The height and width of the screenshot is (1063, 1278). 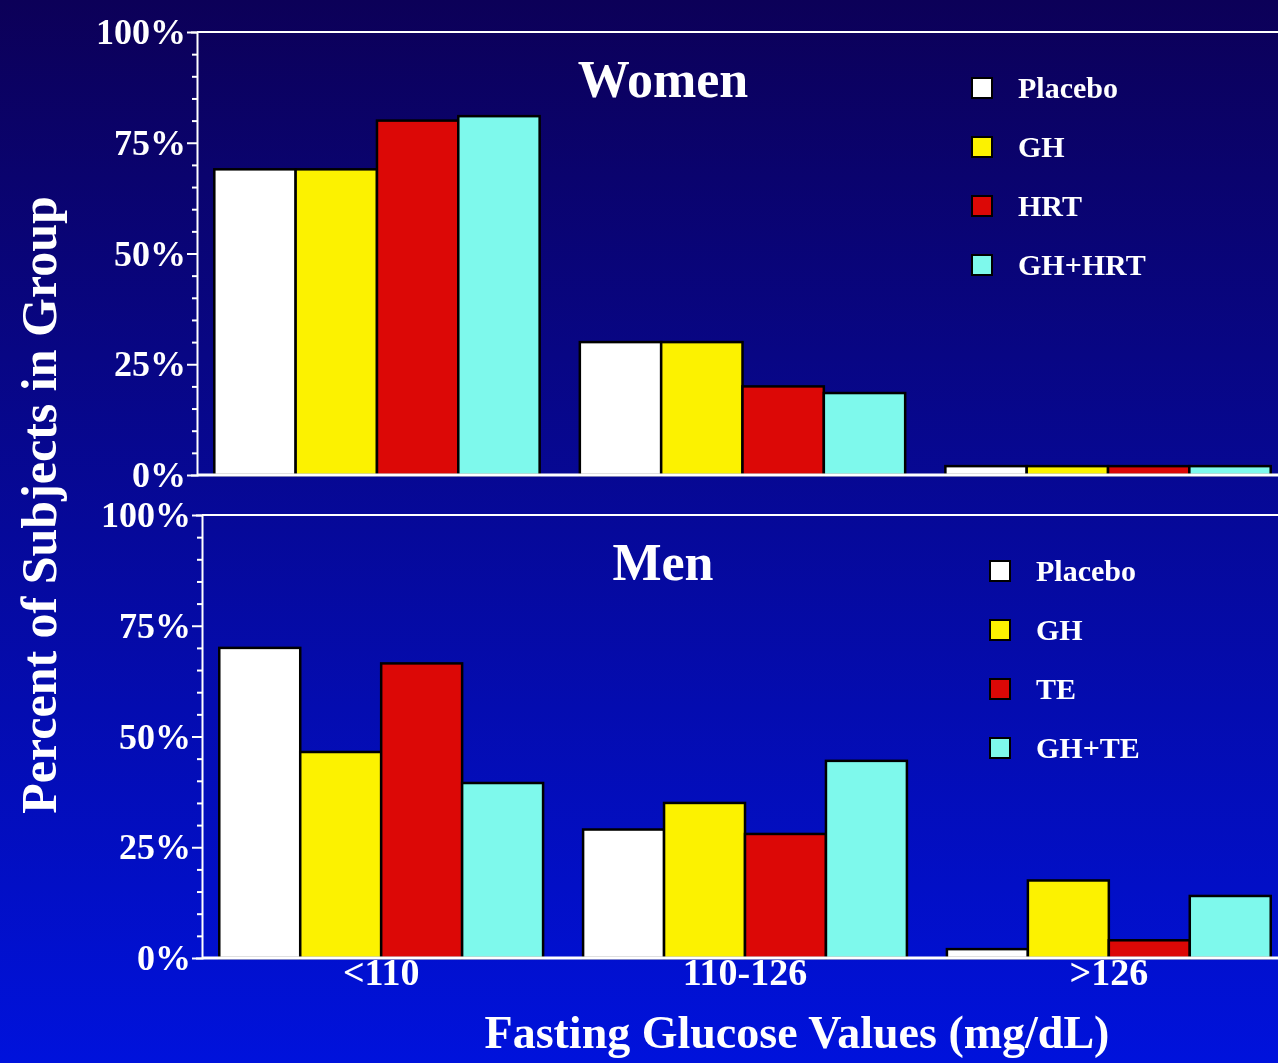 I want to click on legend-label: GH+TE, so click(x=1088, y=747).